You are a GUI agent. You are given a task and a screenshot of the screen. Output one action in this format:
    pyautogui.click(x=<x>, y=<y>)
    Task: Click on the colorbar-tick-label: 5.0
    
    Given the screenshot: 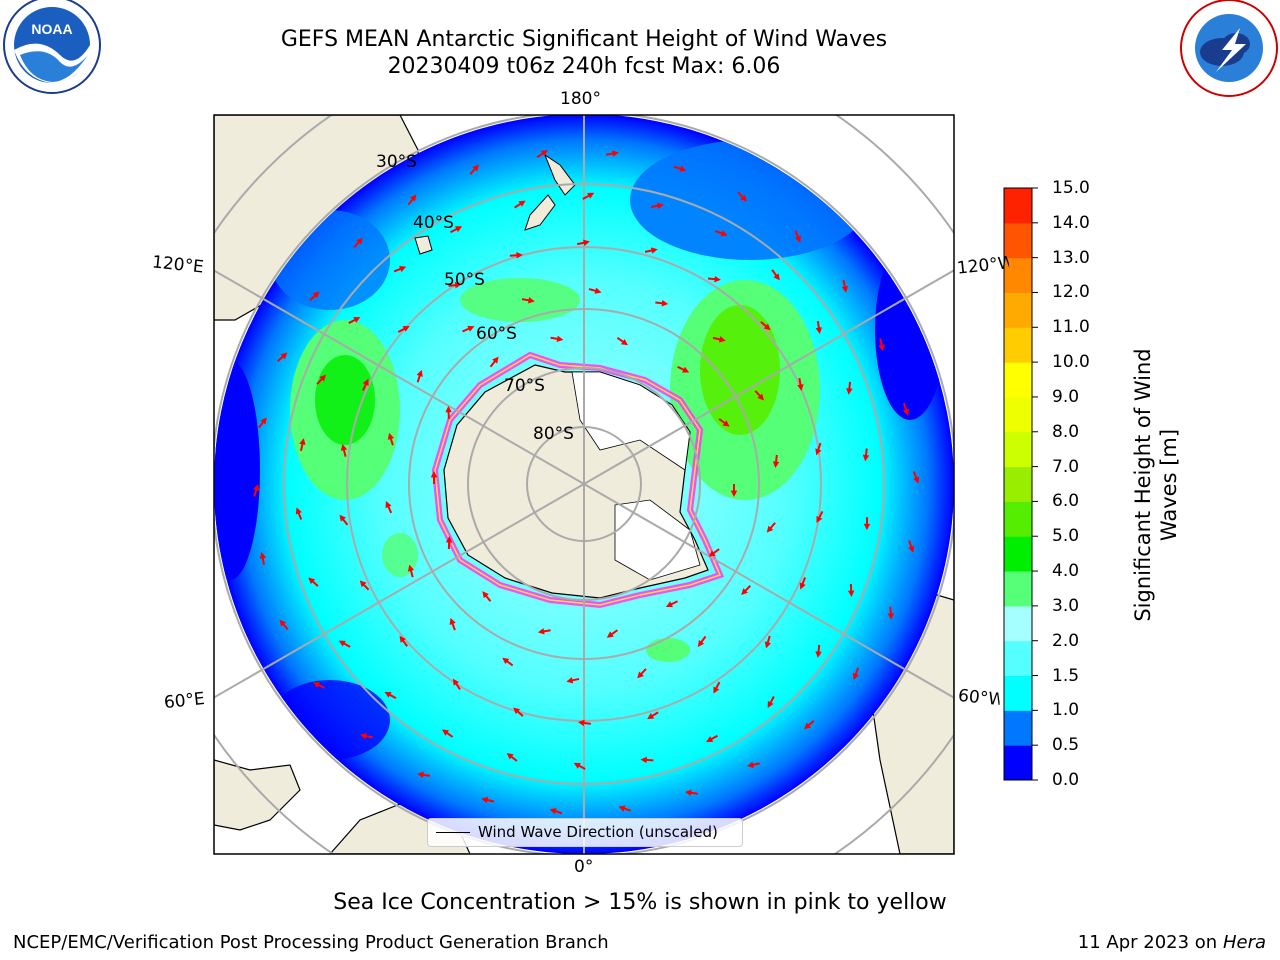 What is the action you would take?
    pyautogui.click(x=1066, y=536)
    